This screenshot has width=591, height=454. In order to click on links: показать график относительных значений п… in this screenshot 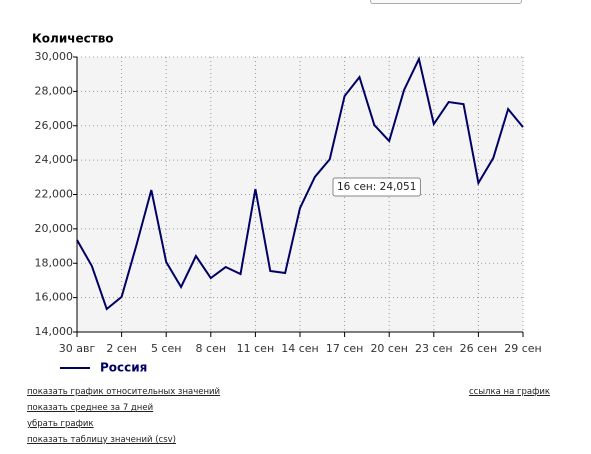, I will do `click(123, 416)`.